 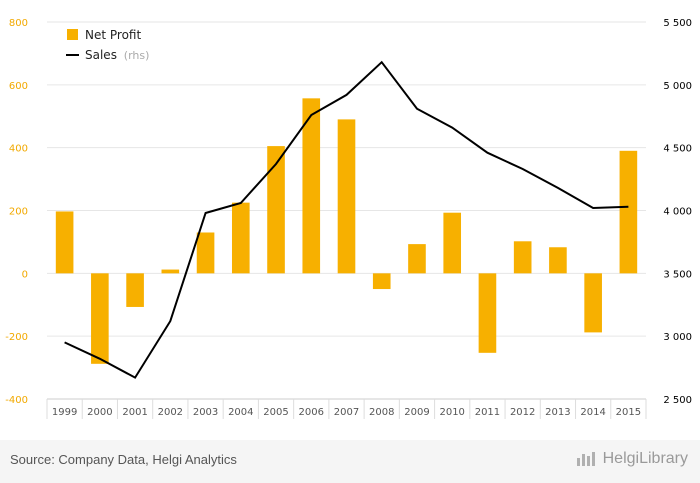 I want to click on x-tick-label: 2014, so click(x=592, y=412).